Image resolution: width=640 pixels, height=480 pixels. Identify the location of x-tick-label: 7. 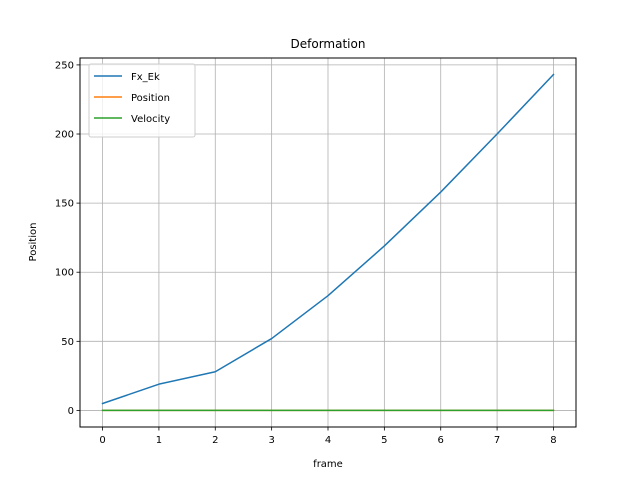
(497, 440).